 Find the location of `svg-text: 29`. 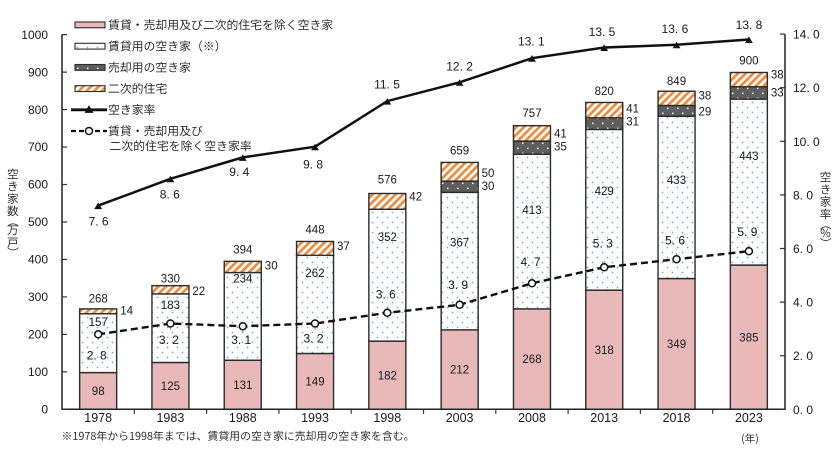

svg-text: 29 is located at coordinates (705, 112).